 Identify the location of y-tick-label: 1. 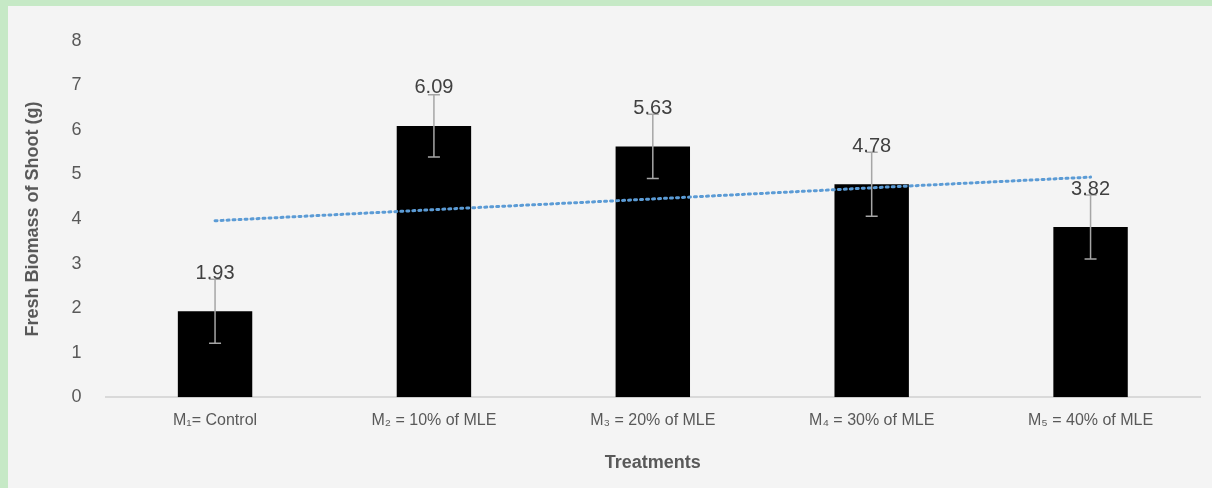
(76, 351).